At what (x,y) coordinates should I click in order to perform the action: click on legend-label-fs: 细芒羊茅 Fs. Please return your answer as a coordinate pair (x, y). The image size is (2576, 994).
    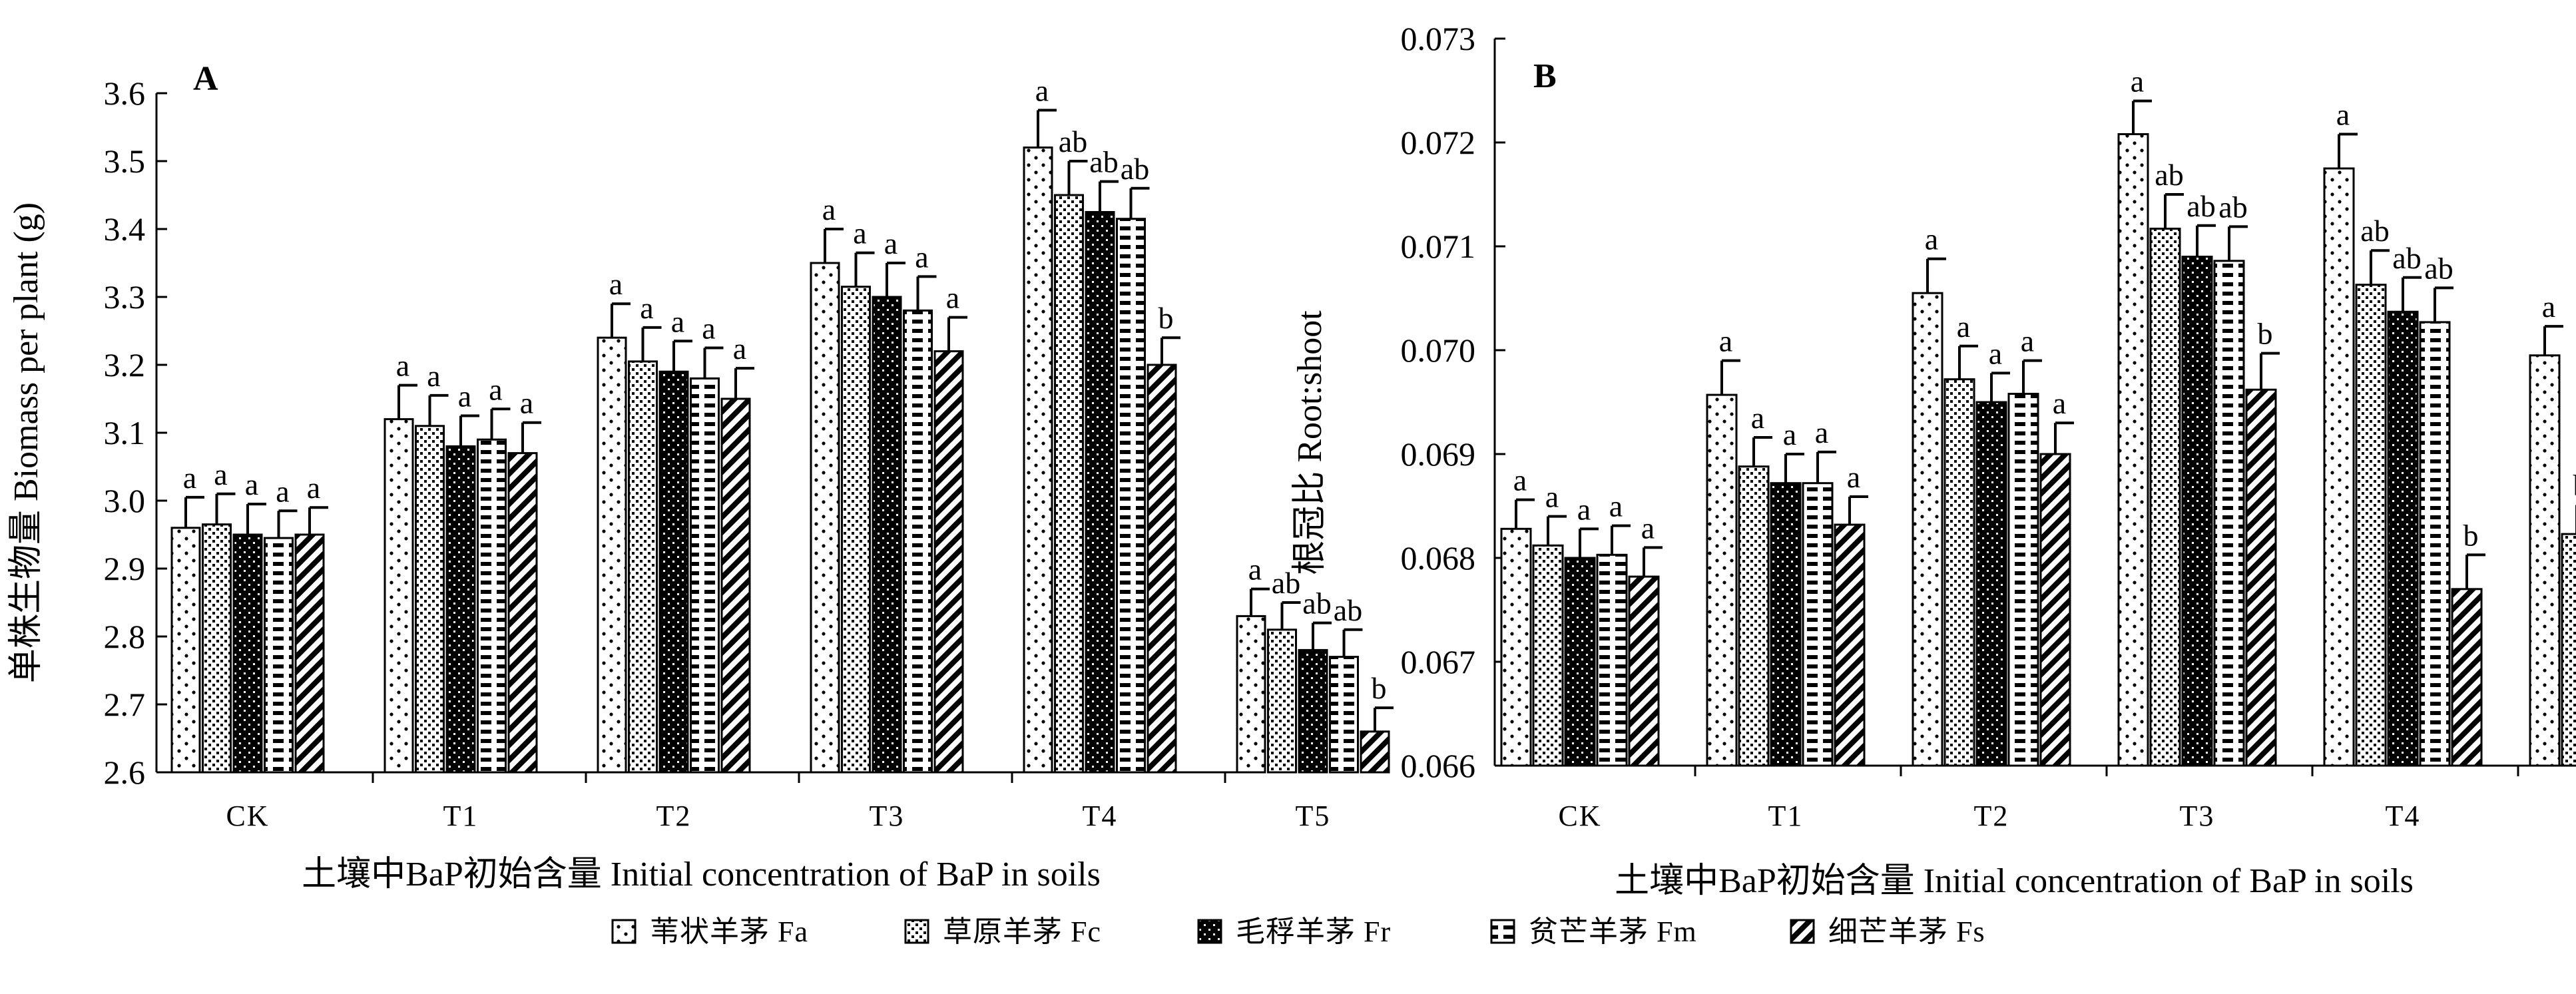
    Looking at the image, I should click on (1907, 931).